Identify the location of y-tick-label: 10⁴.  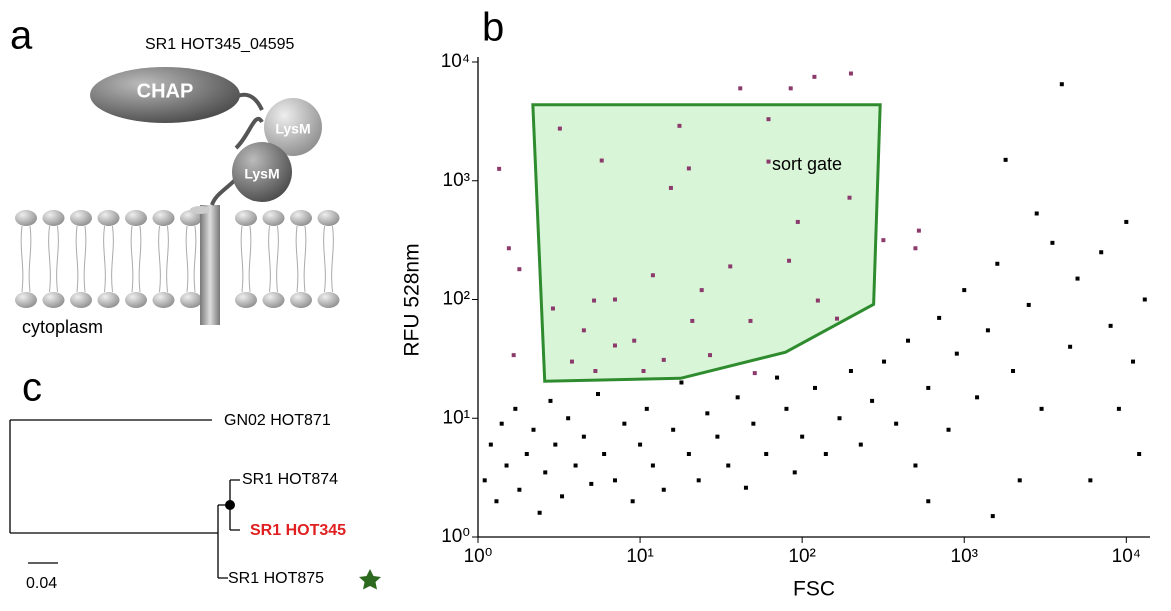
(455, 61).